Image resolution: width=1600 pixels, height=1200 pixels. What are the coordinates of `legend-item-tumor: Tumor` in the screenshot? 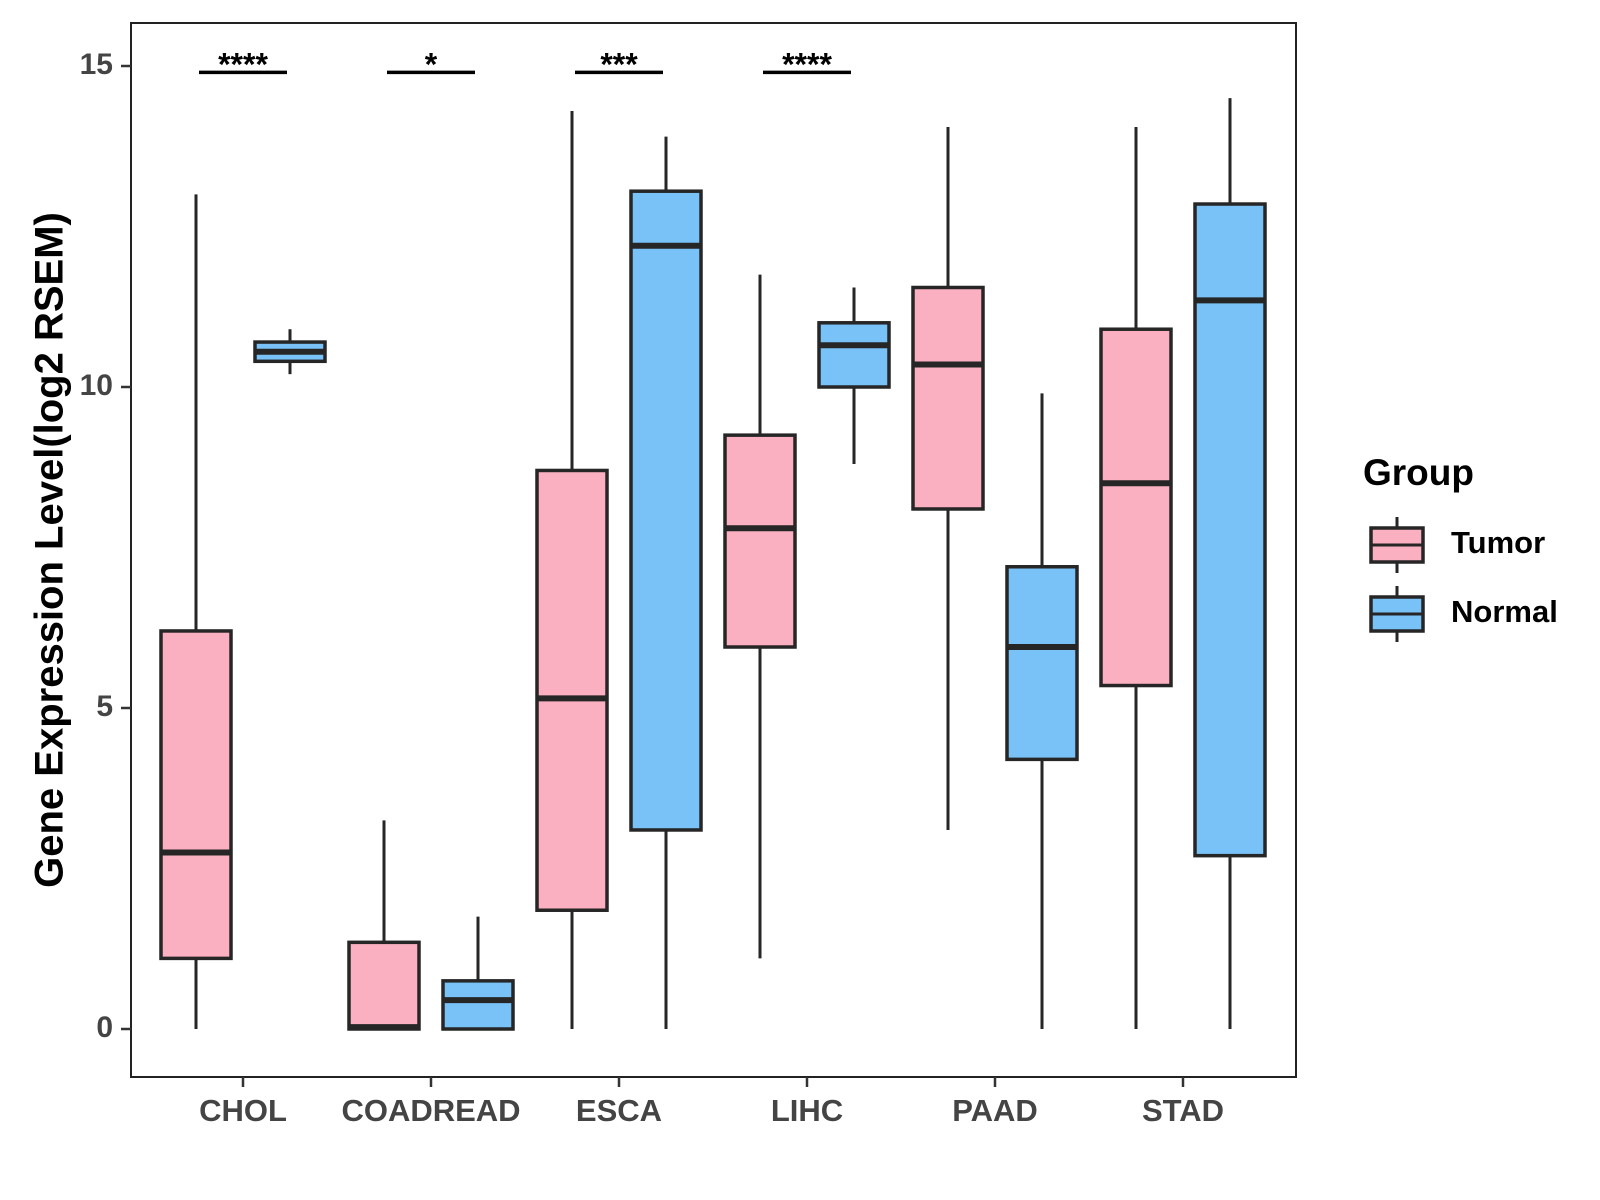 It's located at (1457, 545).